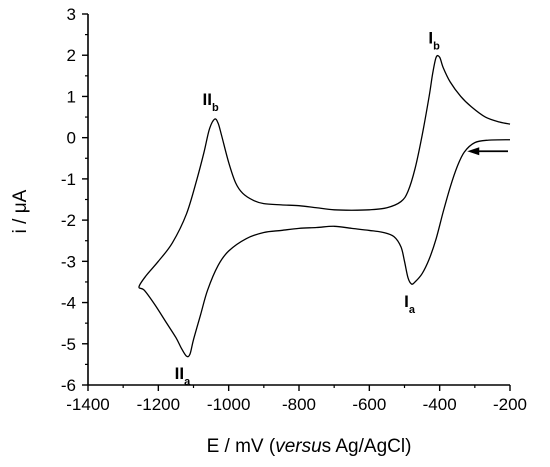  I want to click on peak-label: Ia, so click(410, 304).